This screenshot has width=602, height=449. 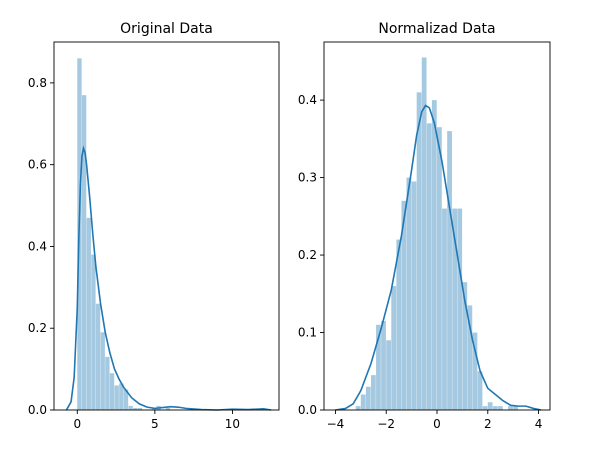 What do you see at coordinates (232, 424) in the screenshot?
I see `x-tick-label: 10` at bounding box center [232, 424].